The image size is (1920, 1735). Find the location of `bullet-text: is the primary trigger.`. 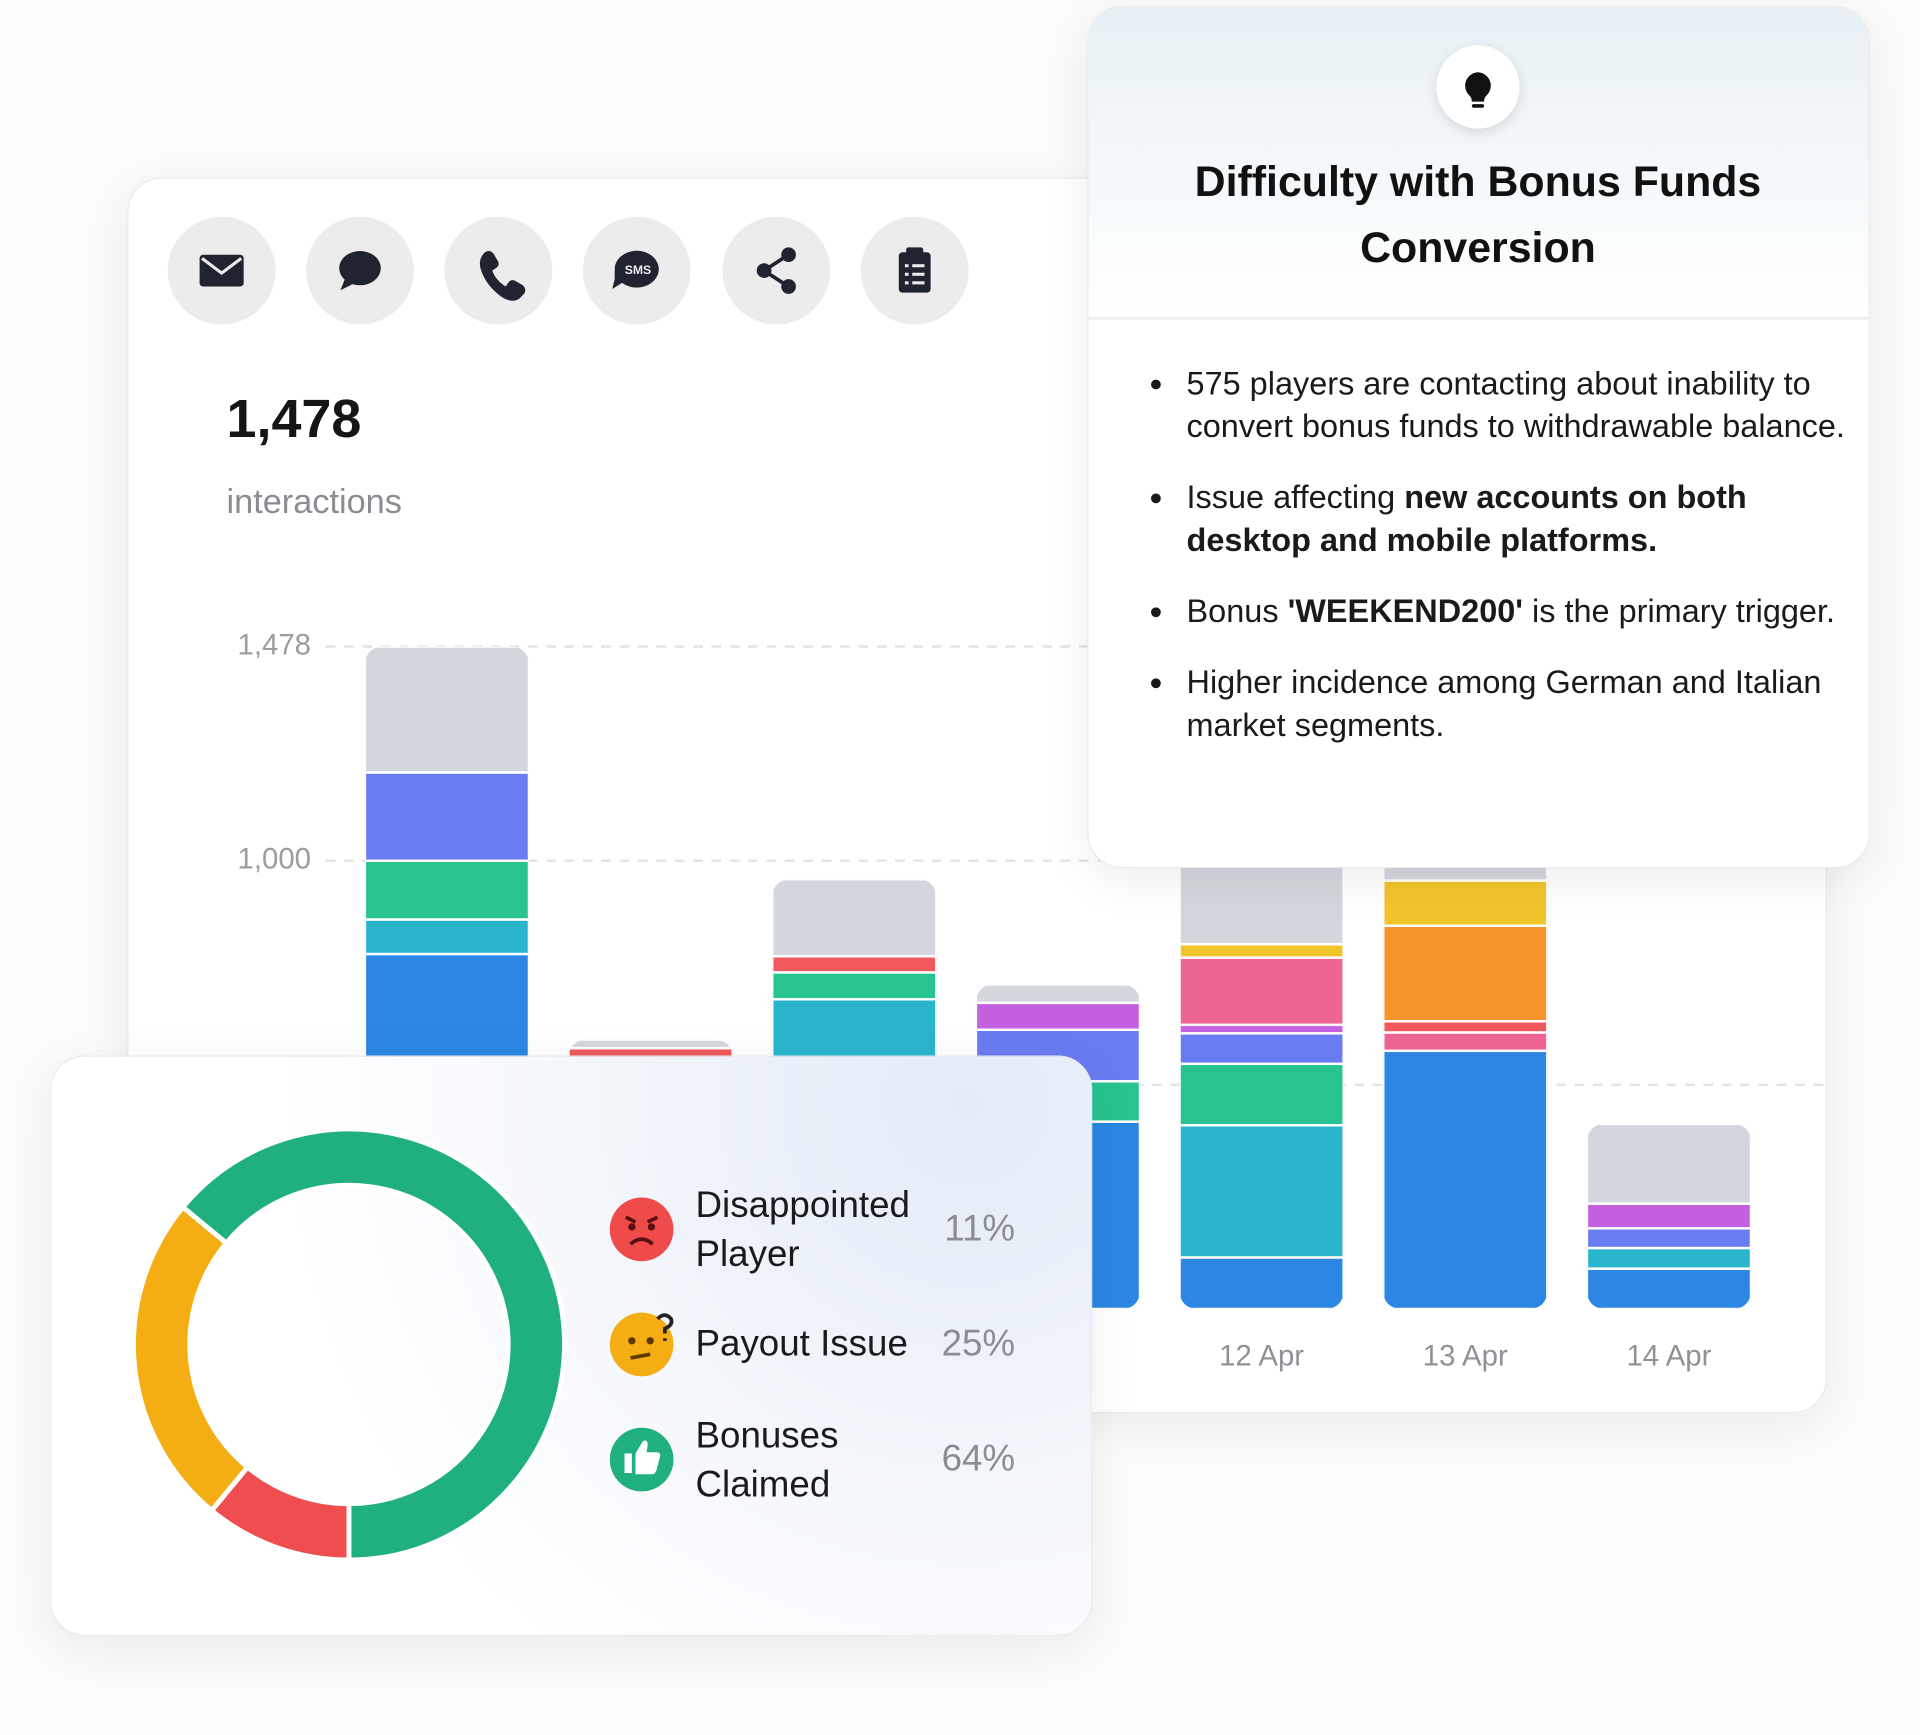

bullet-text: is the primary trigger. is located at coordinates (1679, 611).